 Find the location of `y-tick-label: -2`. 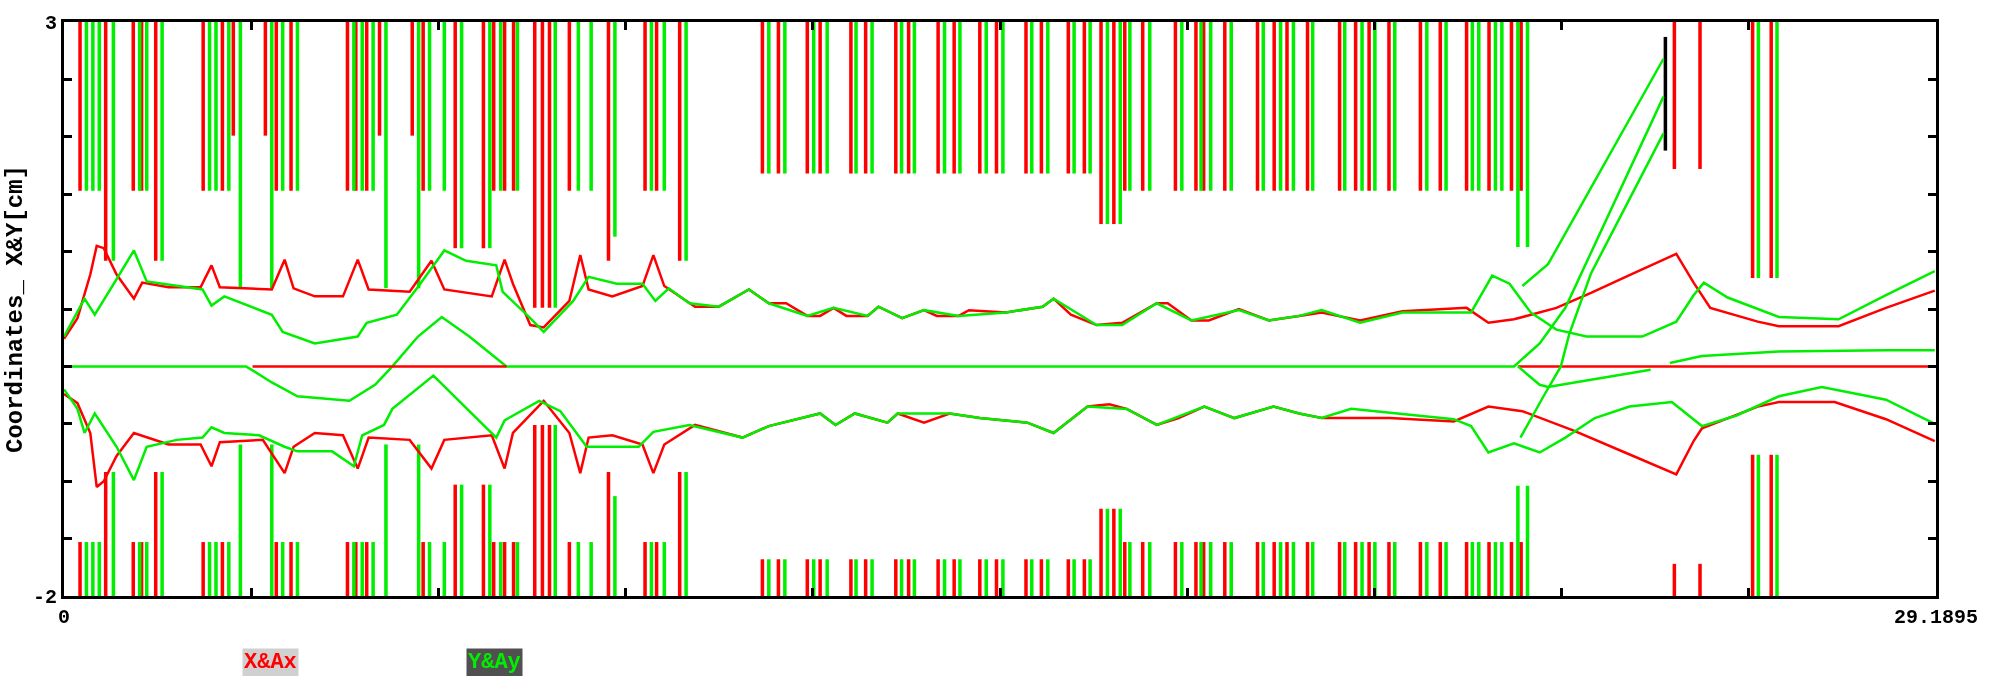

y-tick-label: -2 is located at coordinates (44, 597).